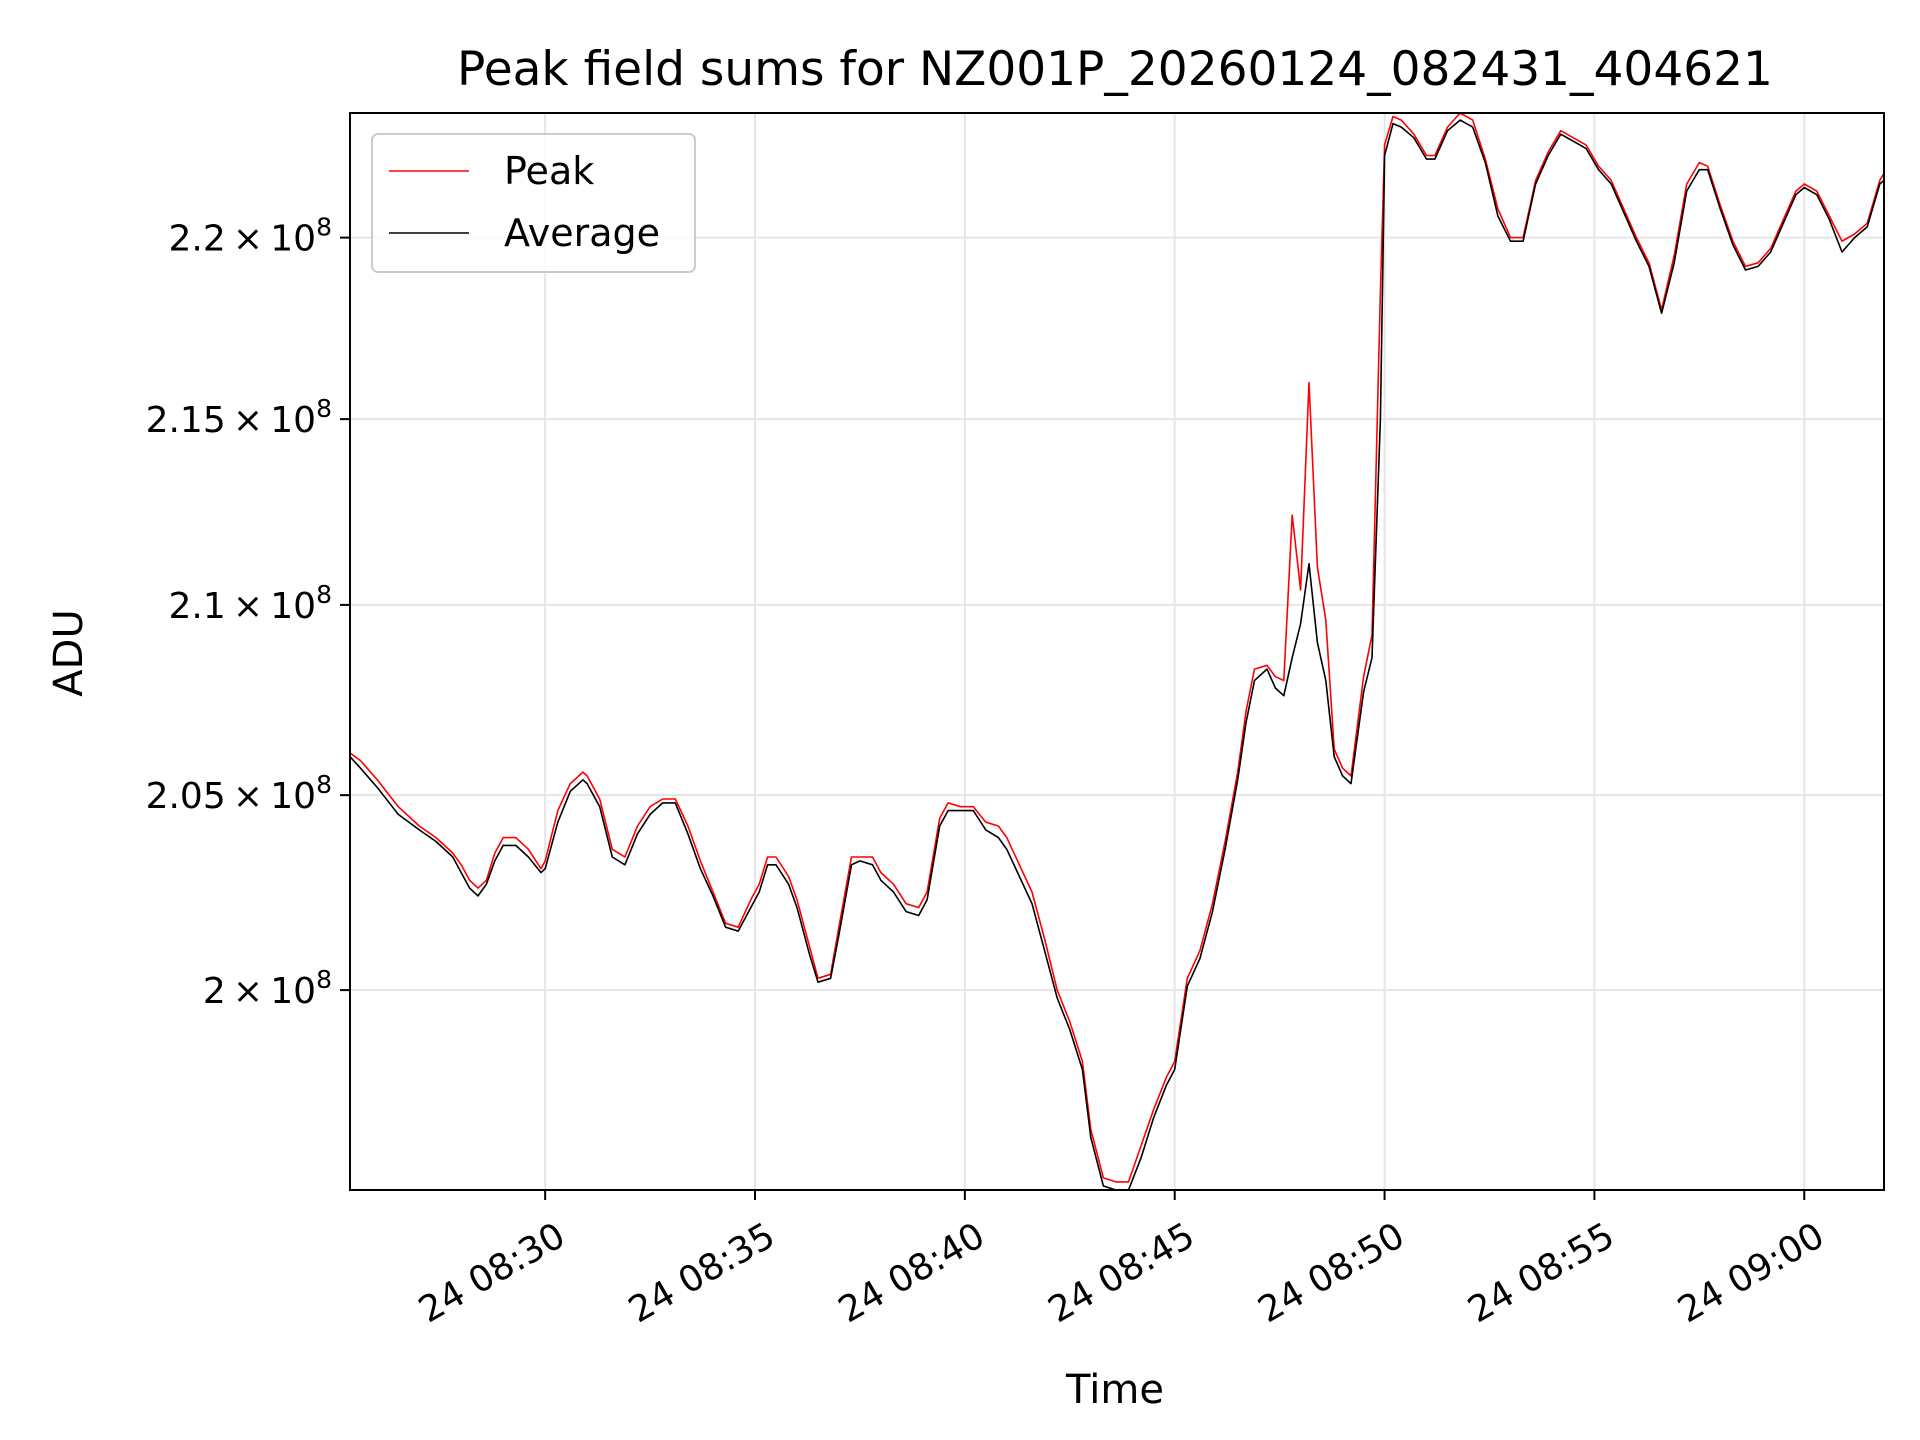 The width and height of the screenshot is (1920, 1440). Describe the element at coordinates (239, 417) in the screenshot. I see `y-tick-label: 2.15 × 108` at that location.